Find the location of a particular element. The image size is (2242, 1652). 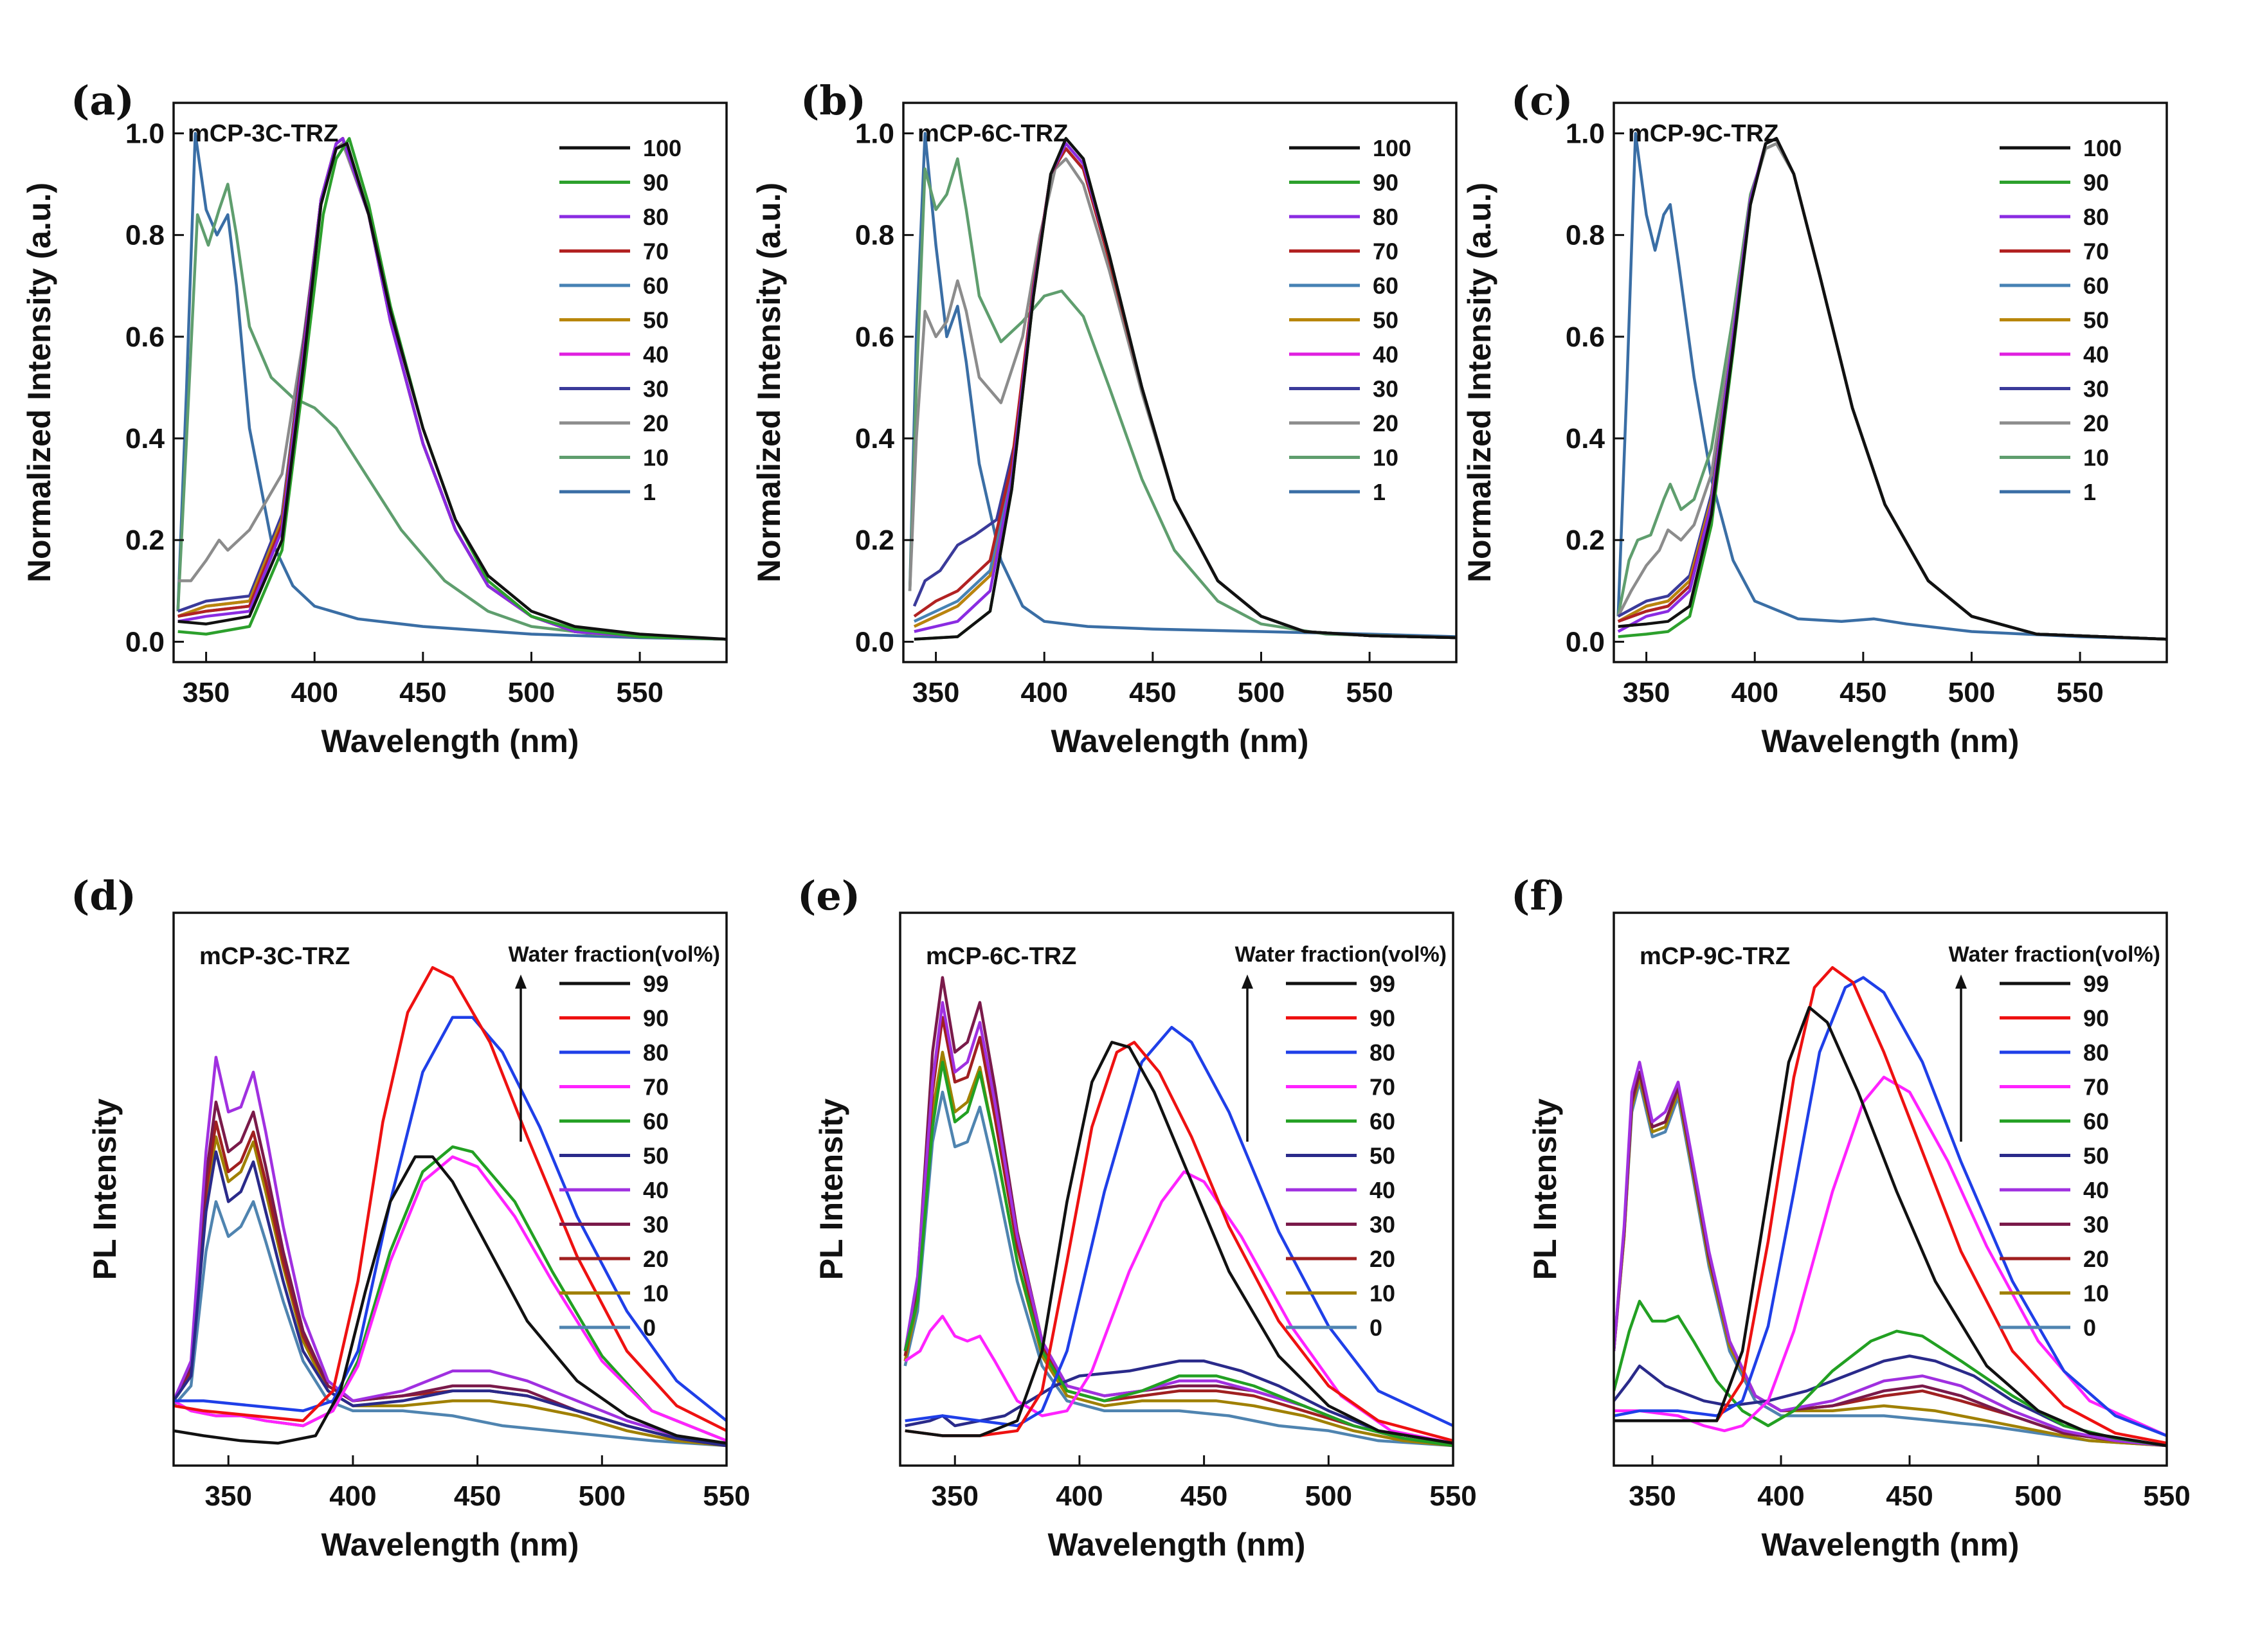

compound-title: mCP-3C-TRZ is located at coordinates (274, 956).